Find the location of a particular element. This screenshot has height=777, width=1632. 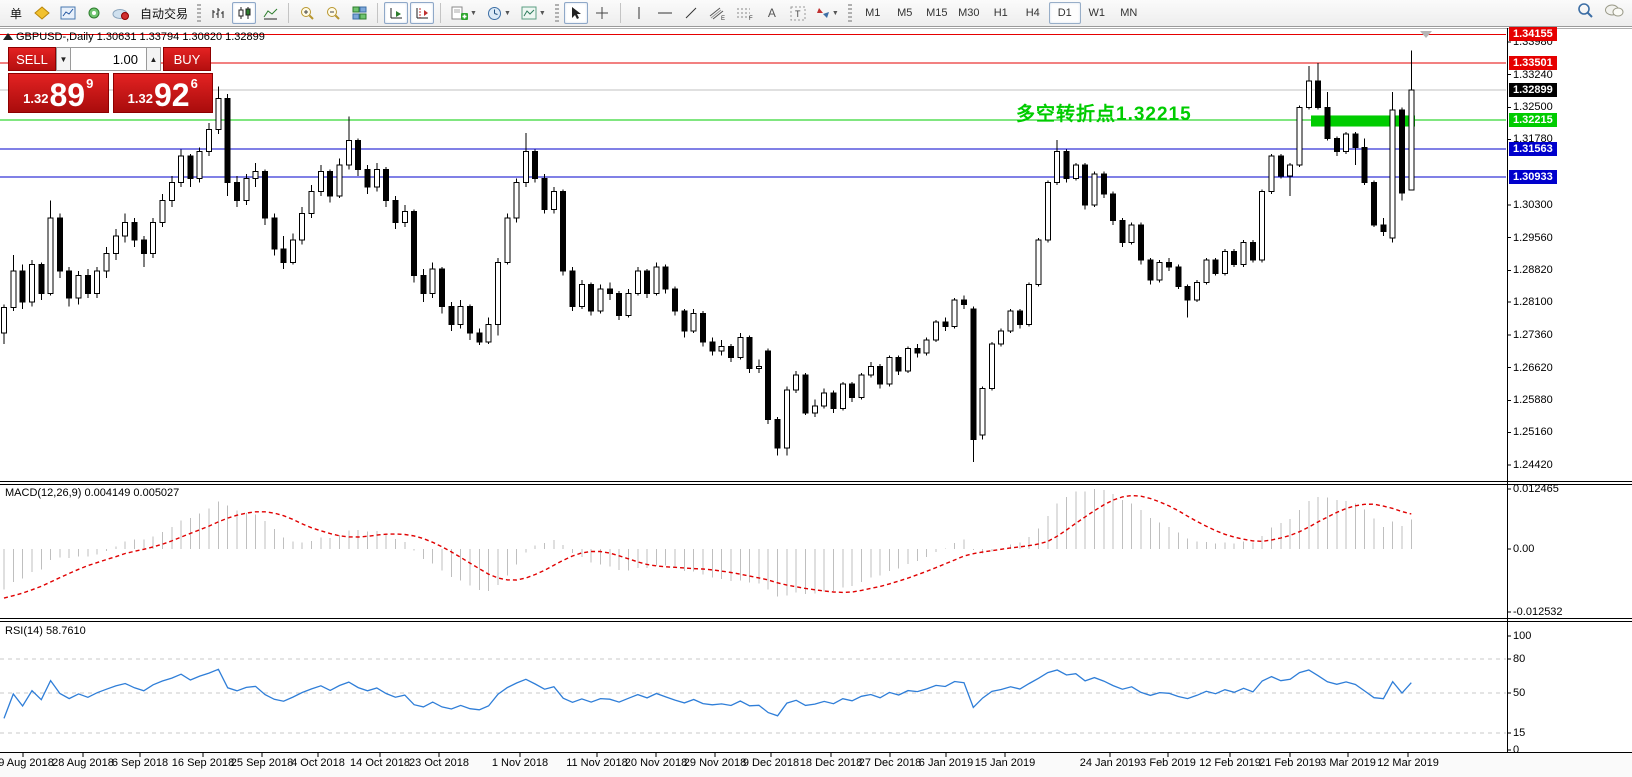

x-axis-date-label: 3 Feb 2019 is located at coordinates (1168, 763).